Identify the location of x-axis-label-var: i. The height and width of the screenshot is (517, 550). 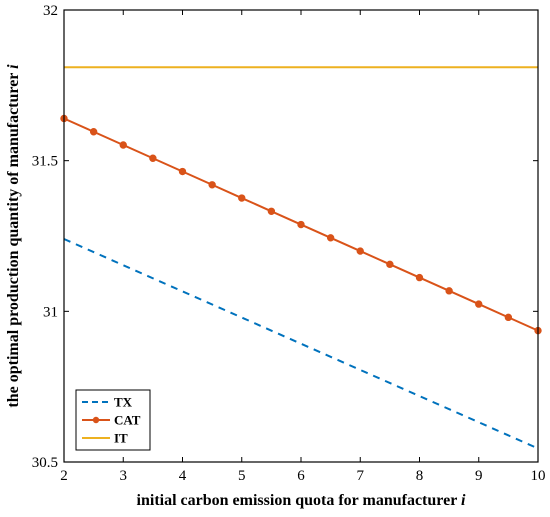
(463, 500).